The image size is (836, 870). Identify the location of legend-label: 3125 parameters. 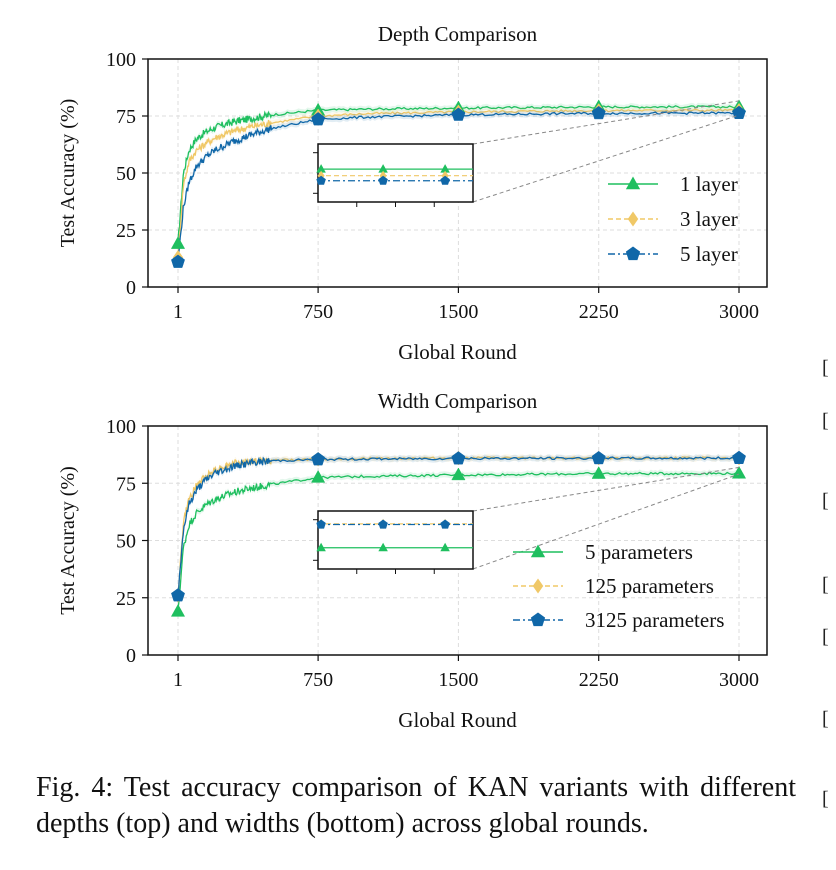
(654, 620).